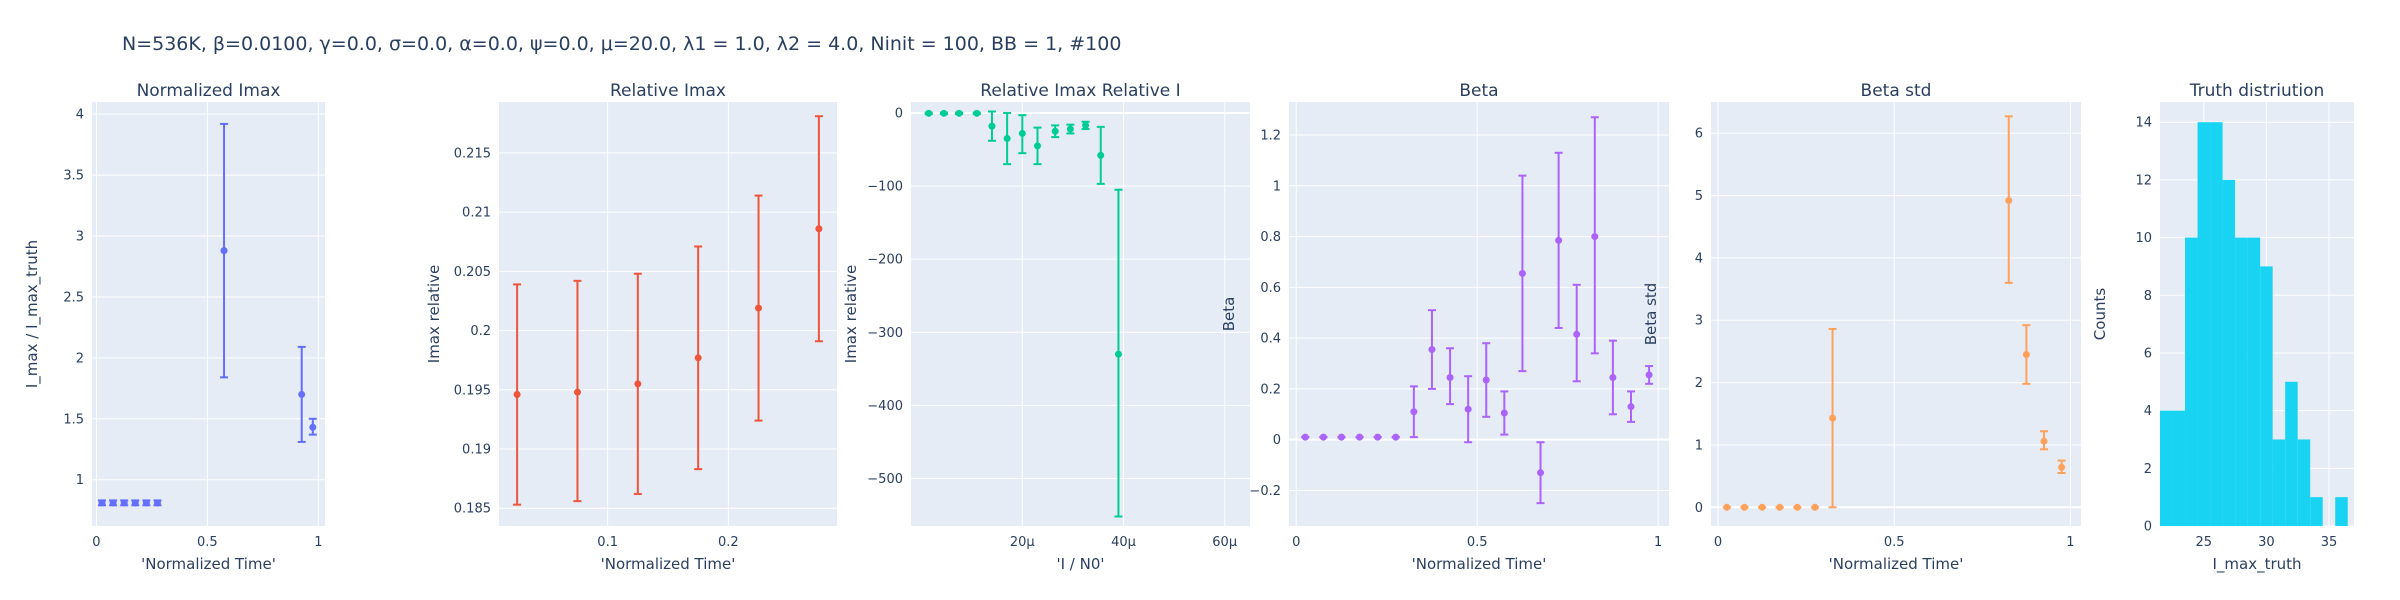 This screenshot has width=2400, height=600. I want to click on panel-5-y-tick-label: 3, so click(1699, 321).